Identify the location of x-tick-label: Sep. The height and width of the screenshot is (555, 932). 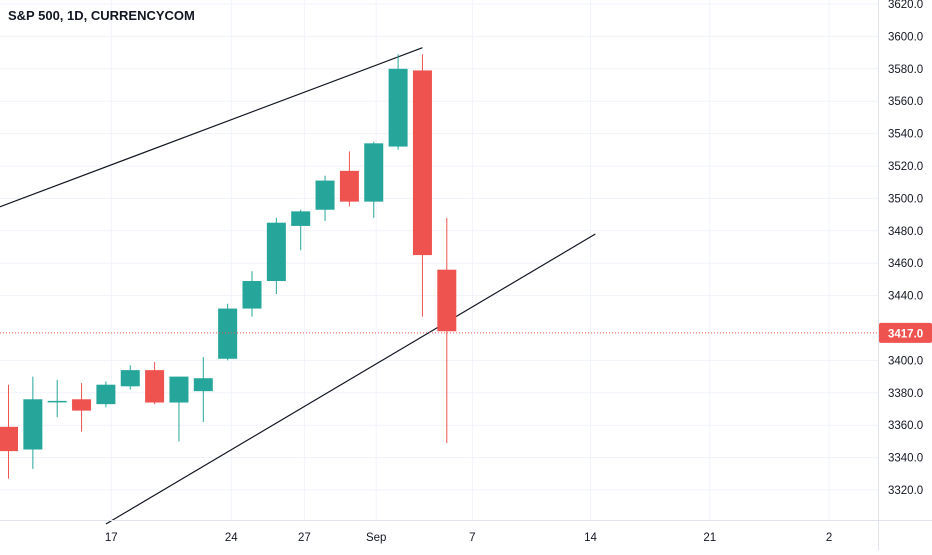
(376, 538).